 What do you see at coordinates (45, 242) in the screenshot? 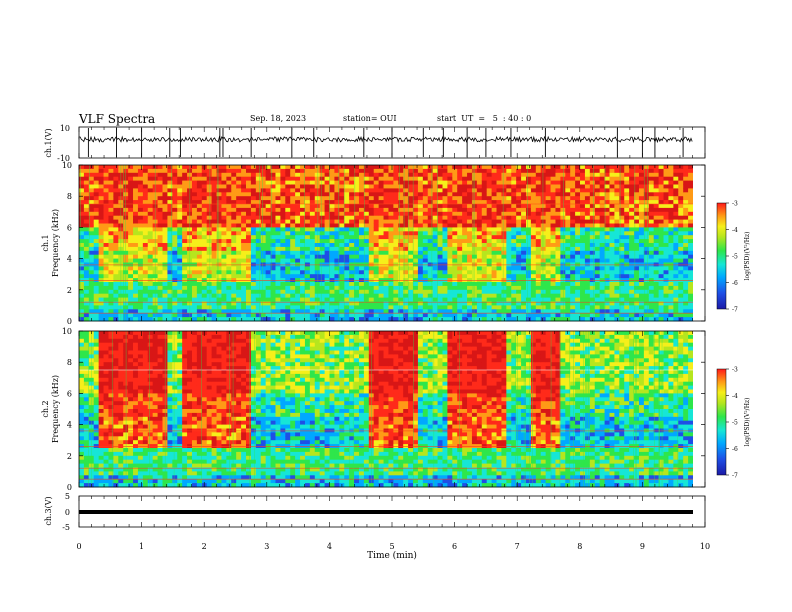
I see `ch1-spec-ylabel-channel: ch.1` at bounding box center [45, 242].